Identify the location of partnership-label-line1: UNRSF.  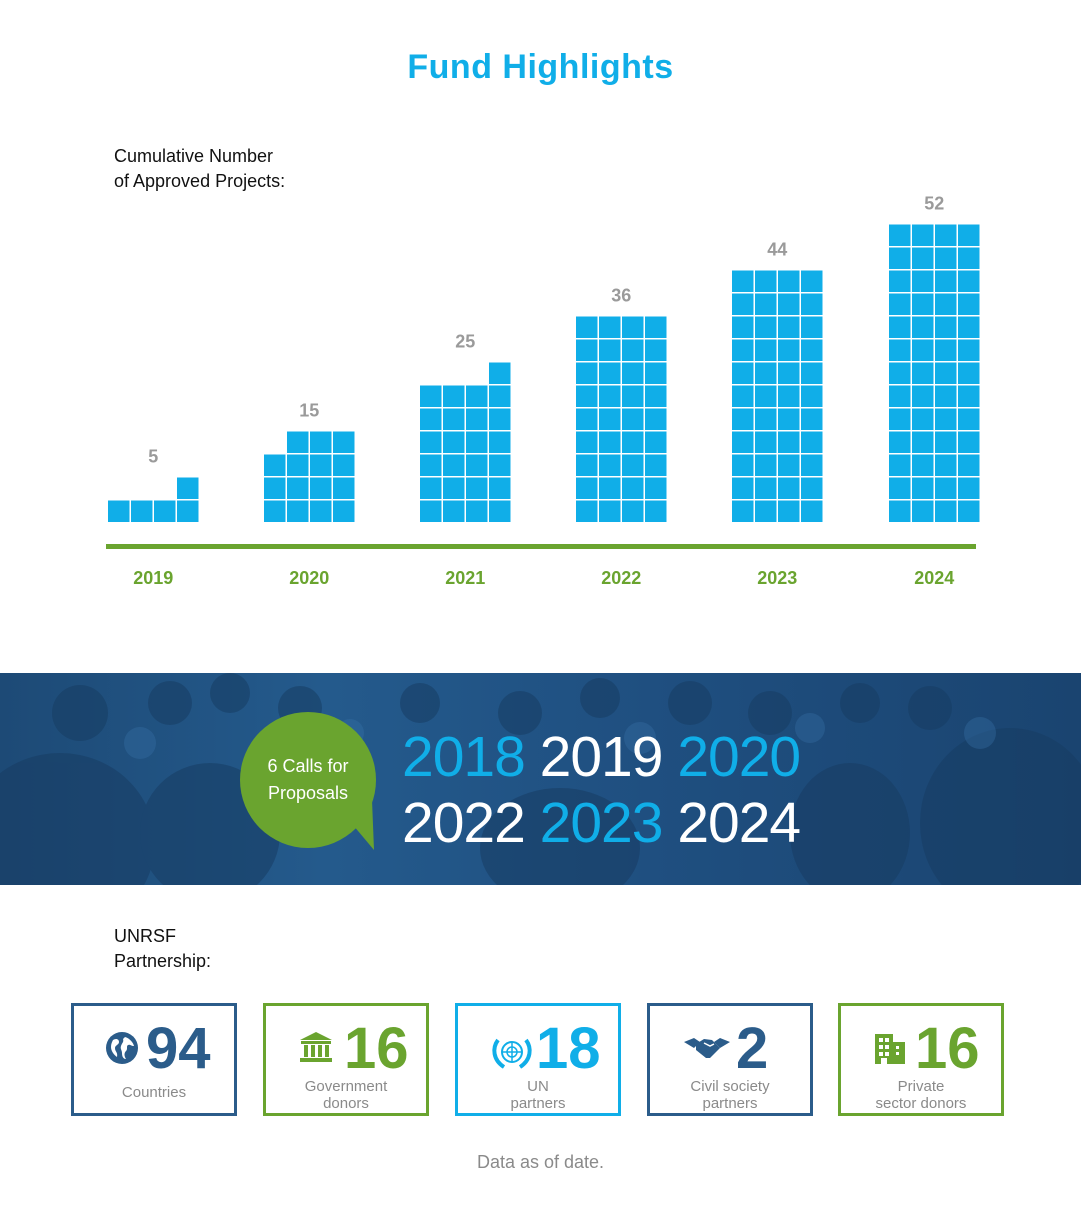
(145, 936).